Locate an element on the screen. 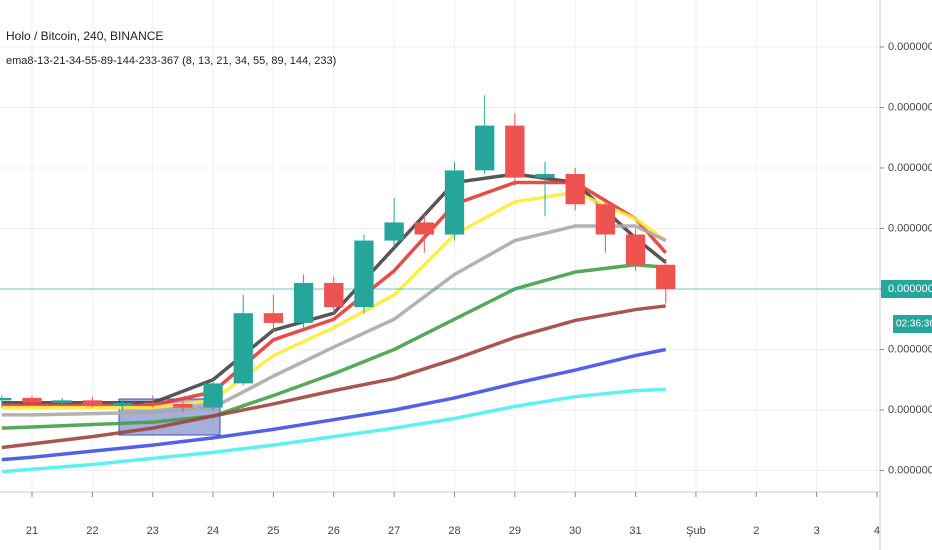  x-tick-label: 21 is located at coordinates (32, 531).